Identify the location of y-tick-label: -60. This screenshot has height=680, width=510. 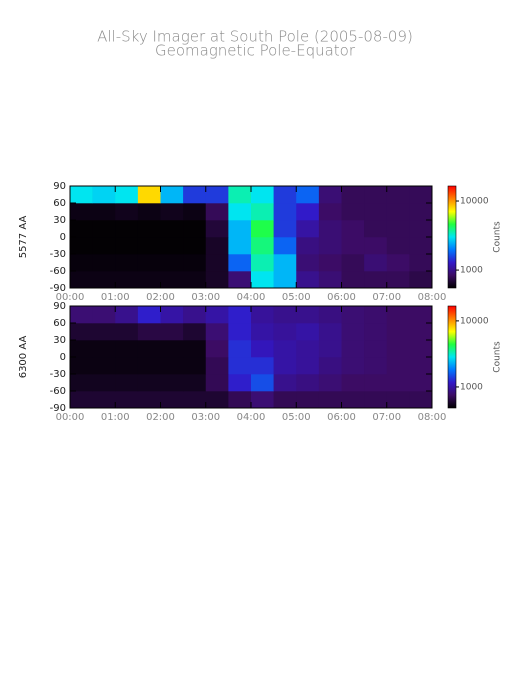
(58, 391).